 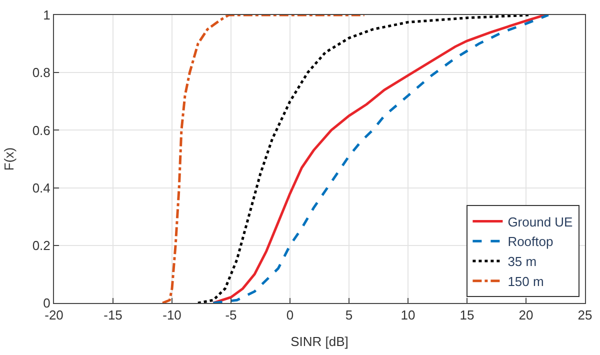 What do you see at coordinates (41, 245) in the screenshot?
I see `y-tick-label: 0.2` at bounding box center [41, 245].